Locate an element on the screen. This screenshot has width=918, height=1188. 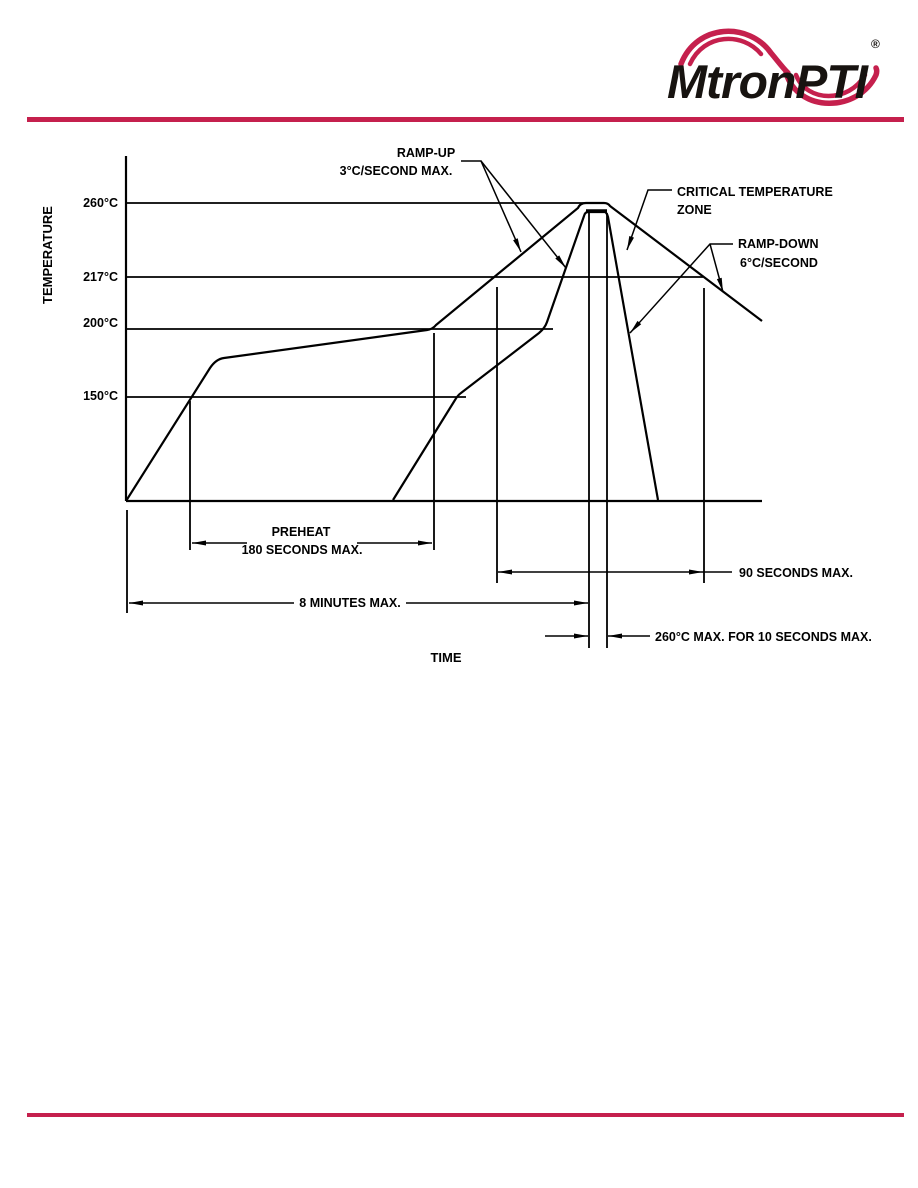
tick-label-217c: 217°C is located at coordinates (100, 277).